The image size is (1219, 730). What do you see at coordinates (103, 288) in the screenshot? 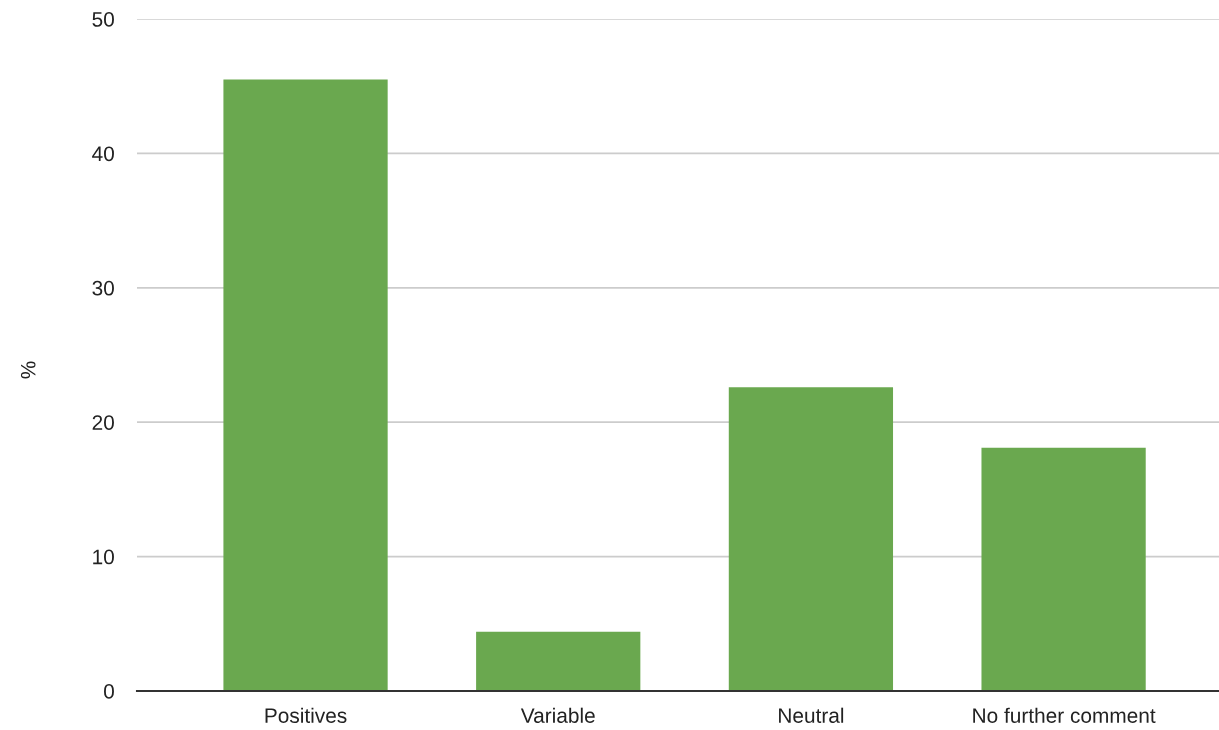
I see `y-tick-label: 30` at bounding box center [103, 288].